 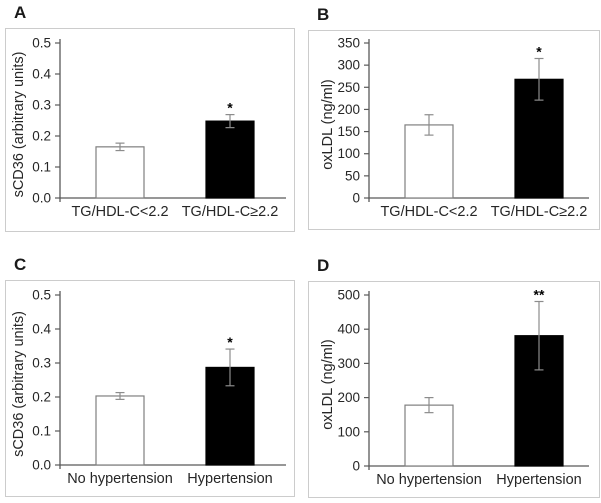 What do you see at coordinates (348, 329) in the screenshot?
I see `y-tick-label: 400` at bounding box center [348, 329].